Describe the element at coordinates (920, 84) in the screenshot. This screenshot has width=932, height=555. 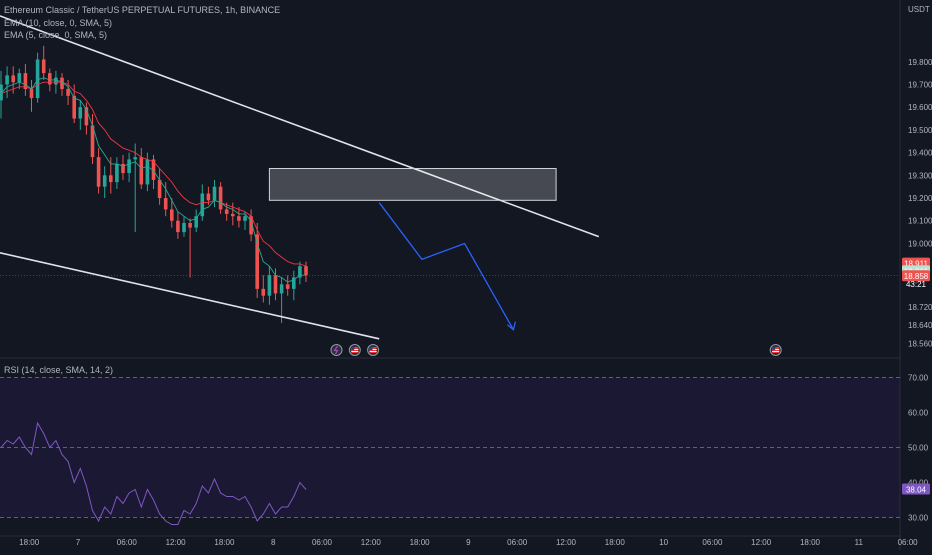
I see `price-tick: 19.700` at that location.